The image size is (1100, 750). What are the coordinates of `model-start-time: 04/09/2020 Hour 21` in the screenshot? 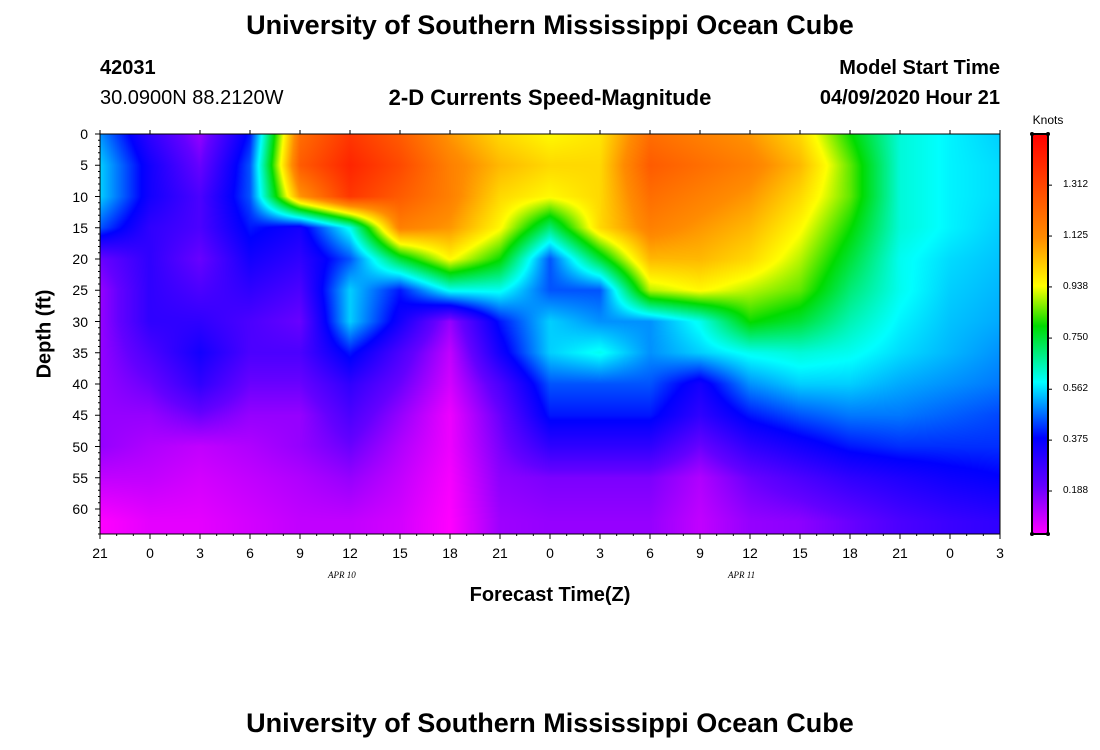 It's located at (909, 98).